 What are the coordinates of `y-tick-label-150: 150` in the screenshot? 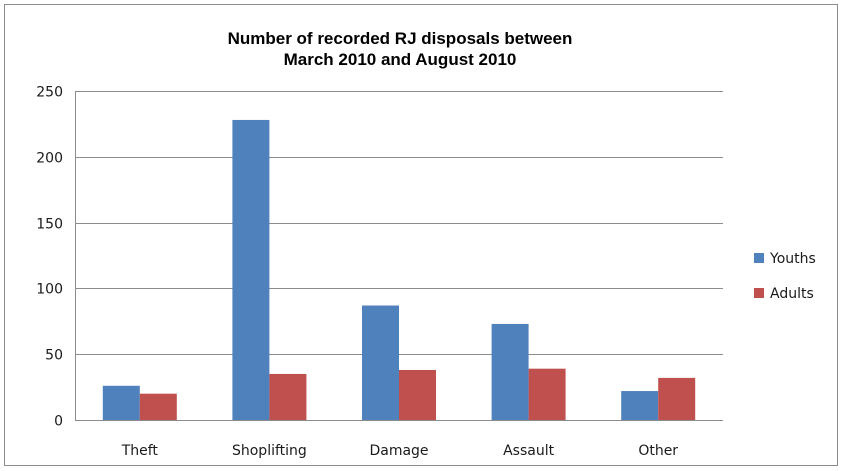 It's located at (49, 225).